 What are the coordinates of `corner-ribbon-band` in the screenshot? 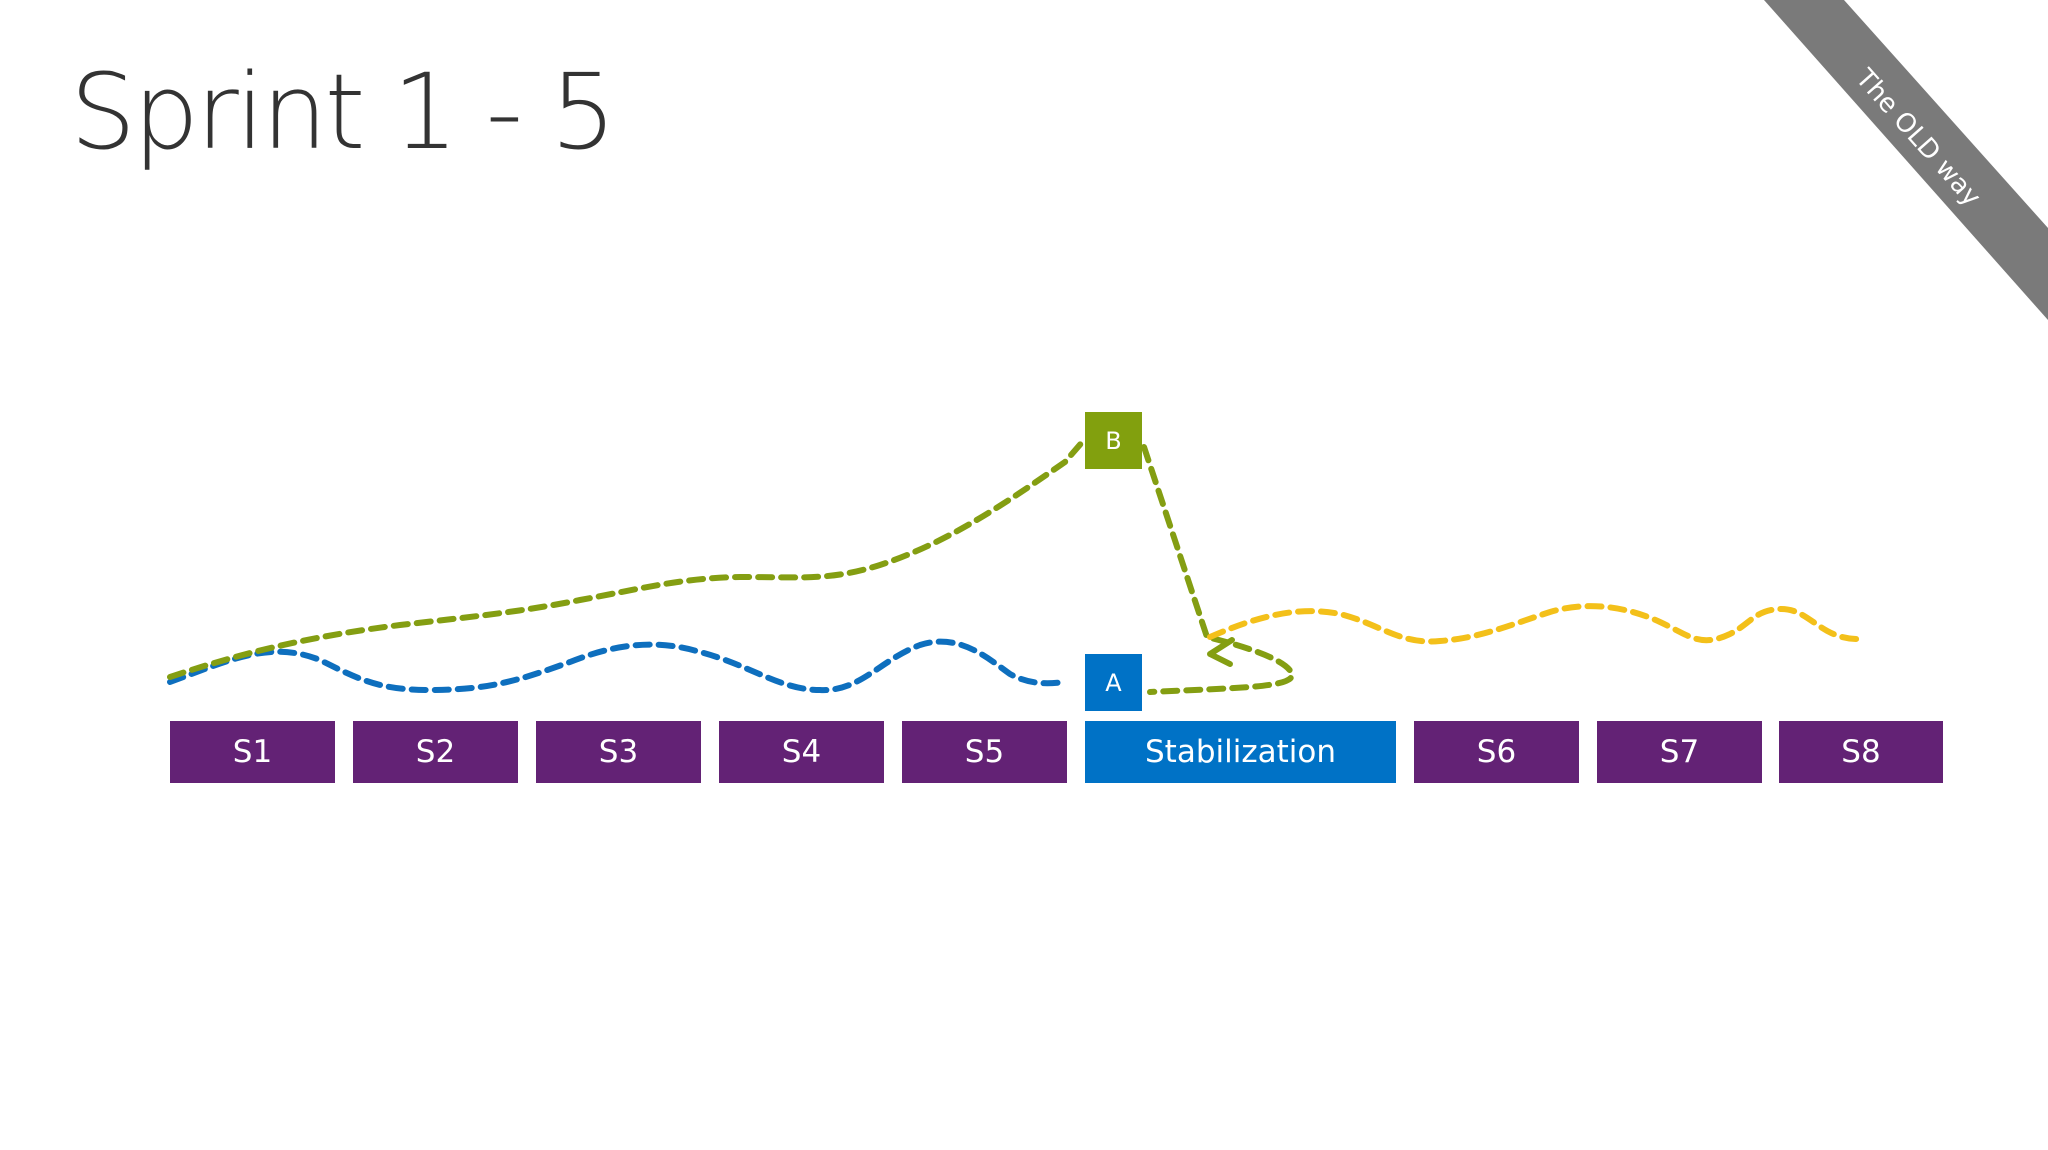 It's located at (1906, 160).